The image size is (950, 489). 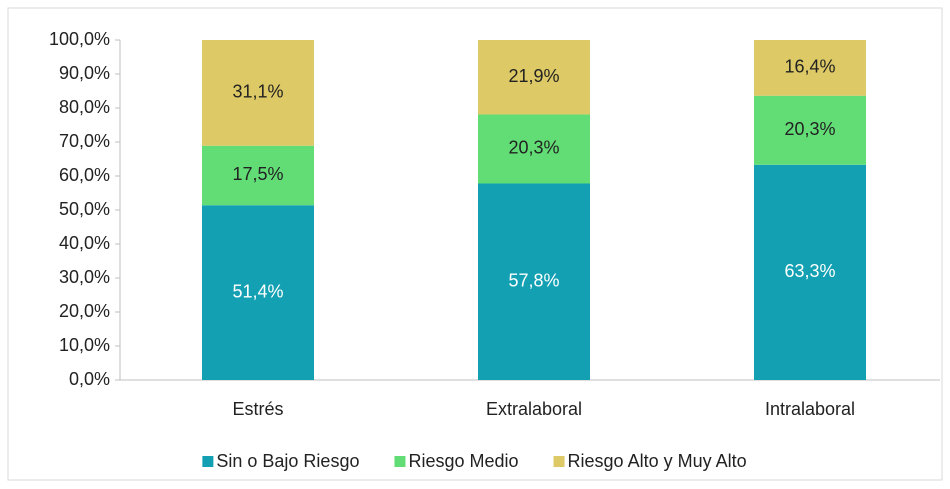 What do you see at coordinates (534, 409) in the screenshot?
I see `x-tick-label: Extralaboral` at bounding box center [534, 409].